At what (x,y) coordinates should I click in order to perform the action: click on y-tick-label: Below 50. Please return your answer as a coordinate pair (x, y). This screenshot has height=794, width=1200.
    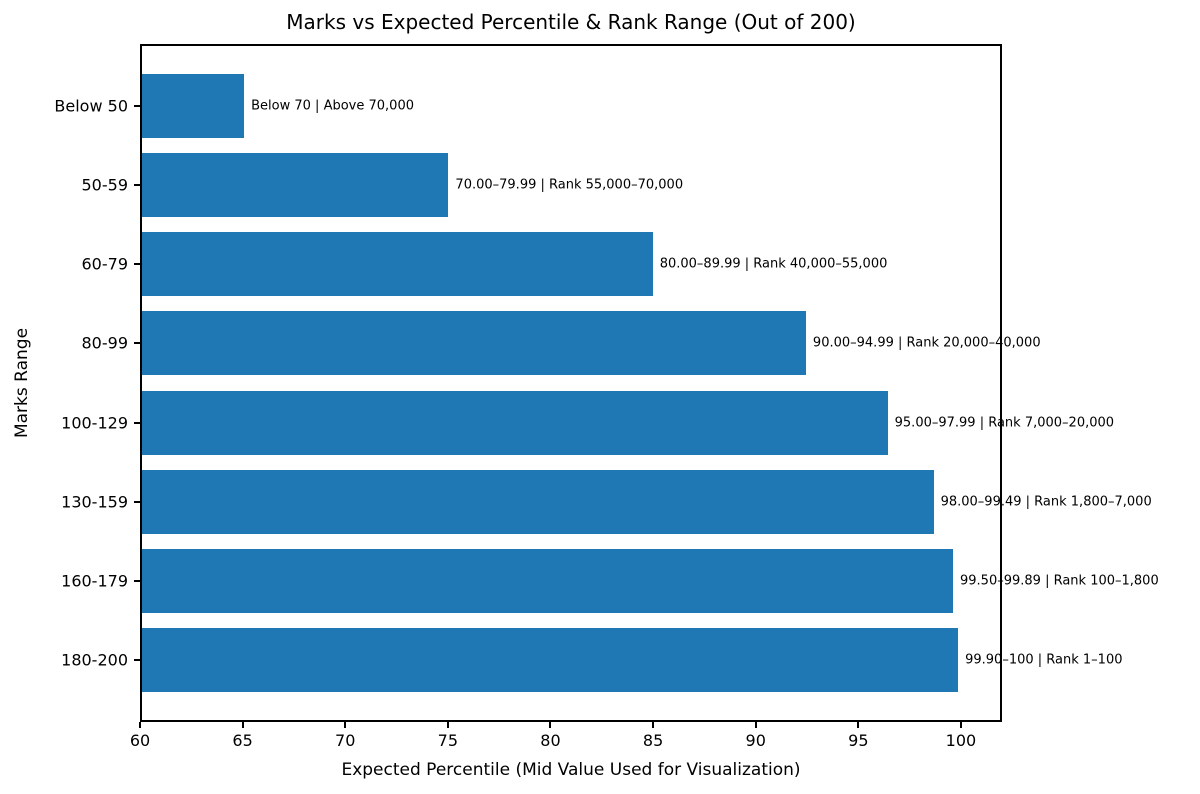
    Looking at the image, I should click on (91, 106).